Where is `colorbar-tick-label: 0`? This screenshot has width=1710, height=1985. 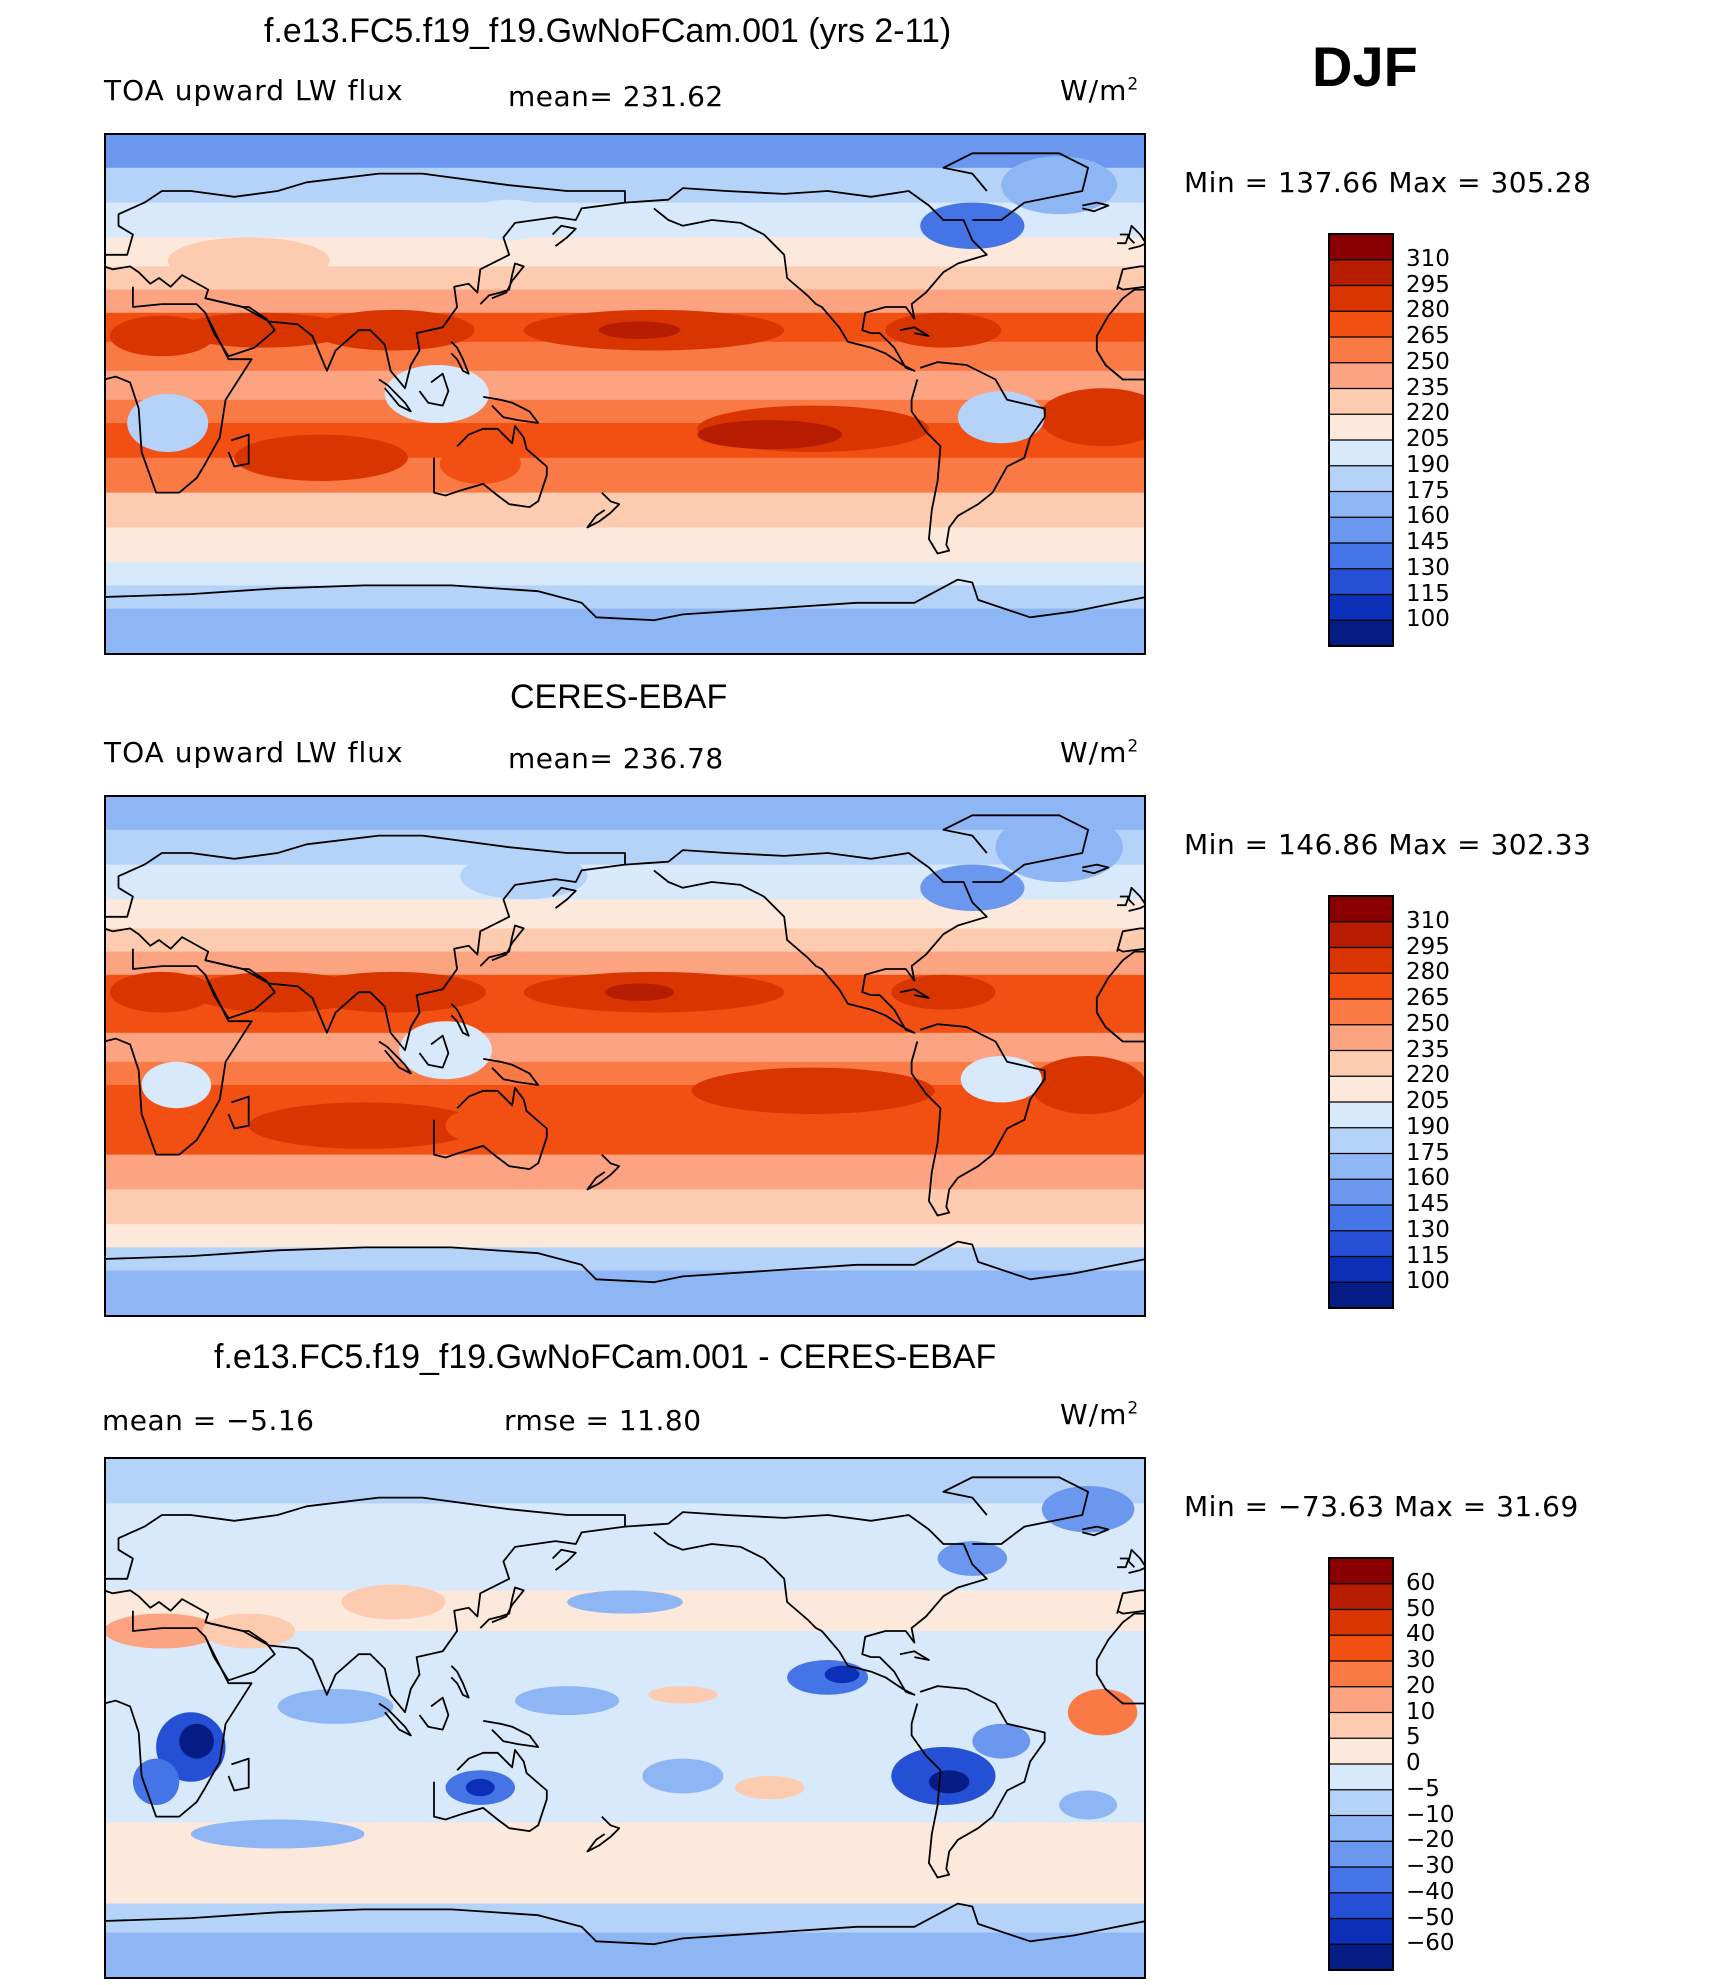 colorbar-tick-label: 0 is located at coordinates (1413, 1763).